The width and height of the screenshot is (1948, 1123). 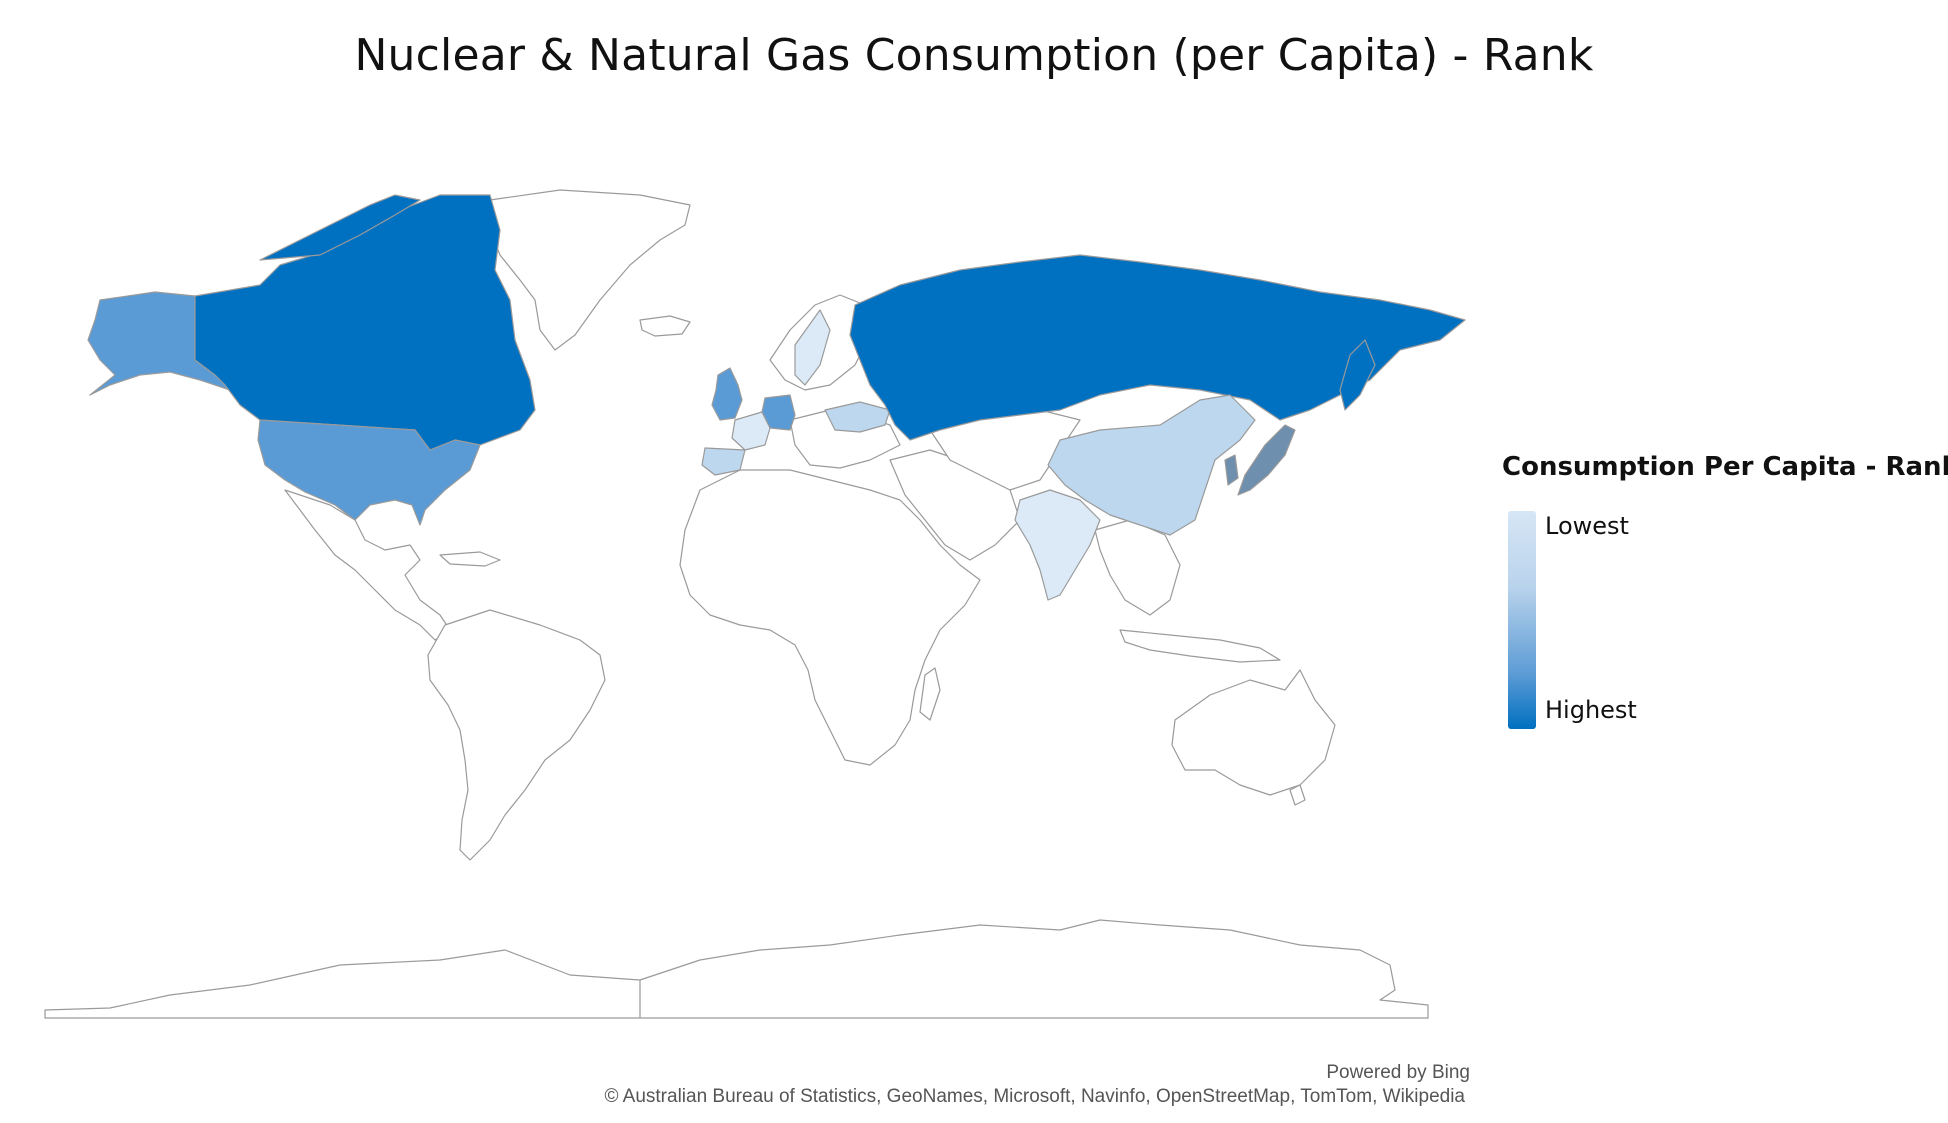 What do you see at coordinates (665, 326) in the screenshot?
I see `region-iceland` at bounding box center [665, 326].